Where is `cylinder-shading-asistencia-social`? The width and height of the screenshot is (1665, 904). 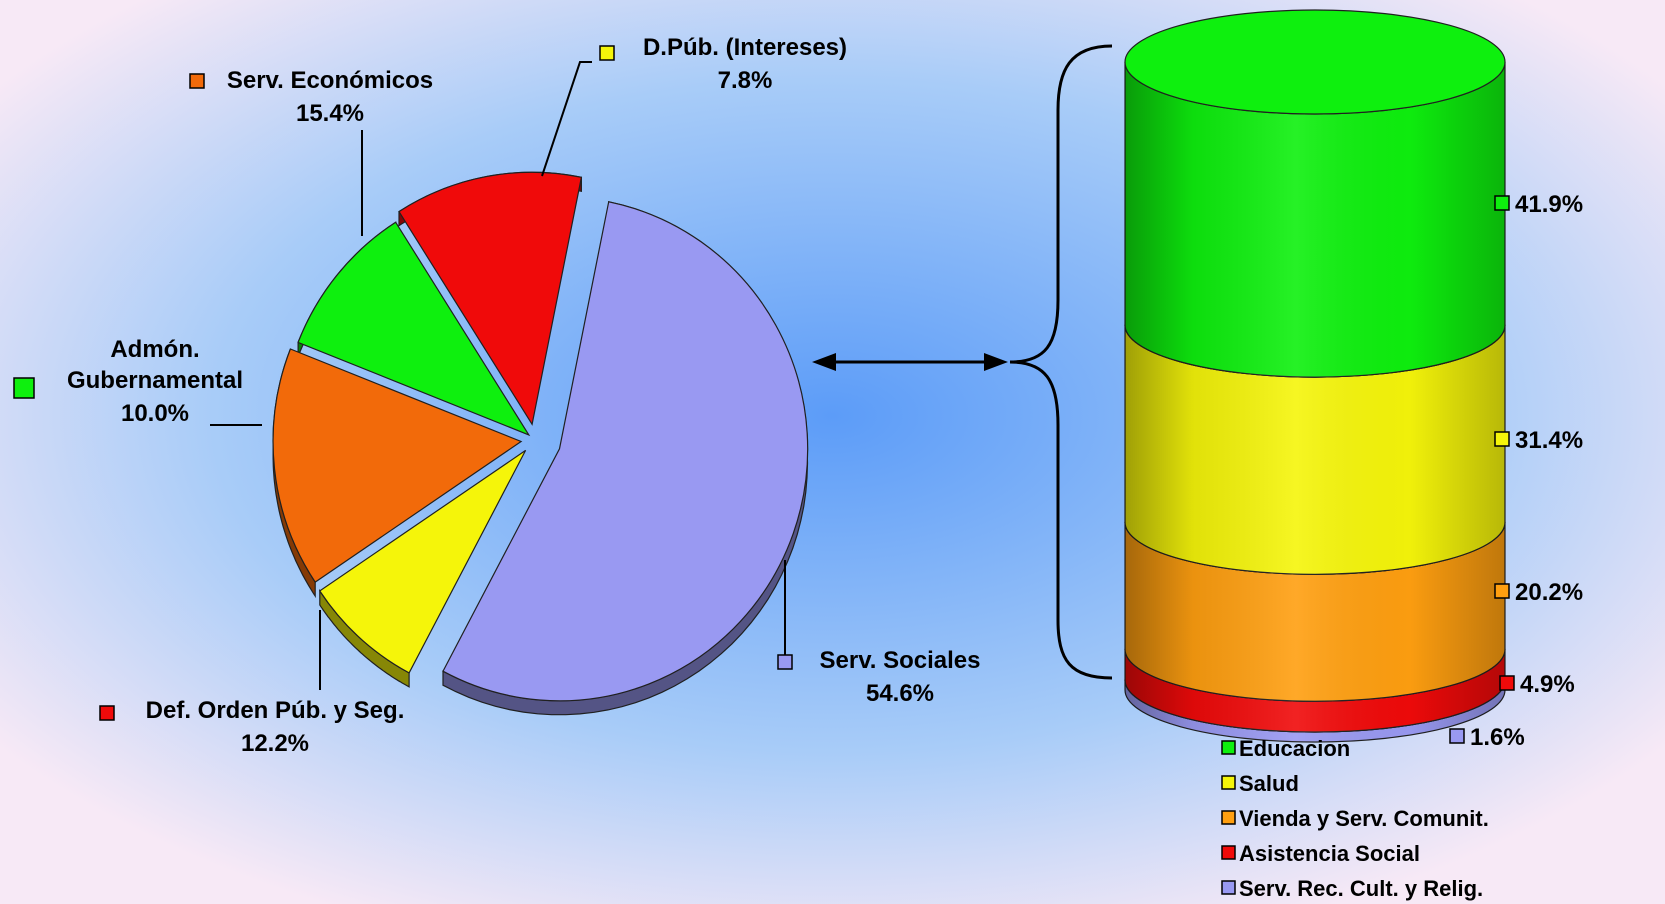 cylinder-shading-asistencia-social is located at coordinates (1315, 690).